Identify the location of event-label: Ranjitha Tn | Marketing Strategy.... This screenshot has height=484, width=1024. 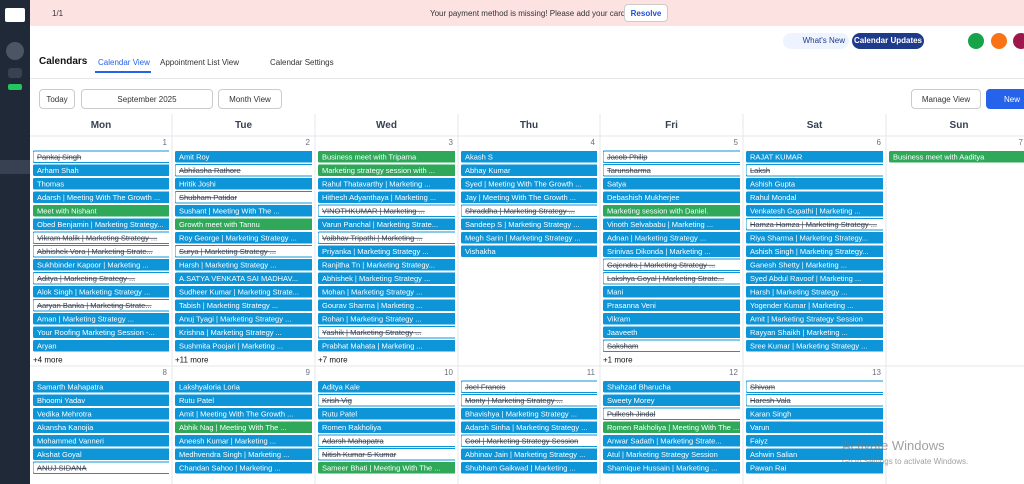
(378, 265).